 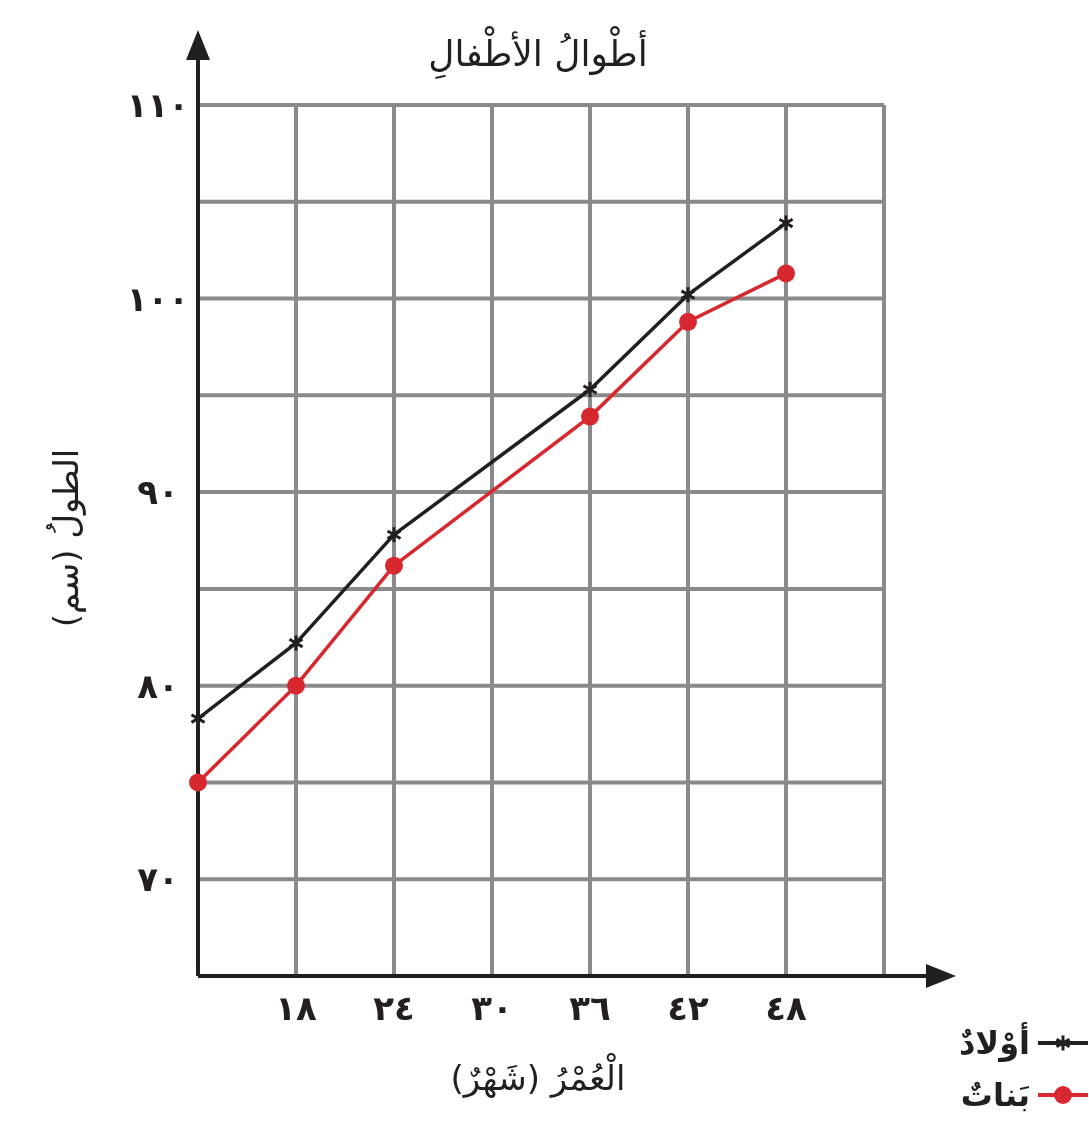 What do you see at coordinates (538, 1075) in the screenshot?
I see `x-axis-title: الْعُمْرُ (شَهْرٌ)` at bounding box center [538, 1075].